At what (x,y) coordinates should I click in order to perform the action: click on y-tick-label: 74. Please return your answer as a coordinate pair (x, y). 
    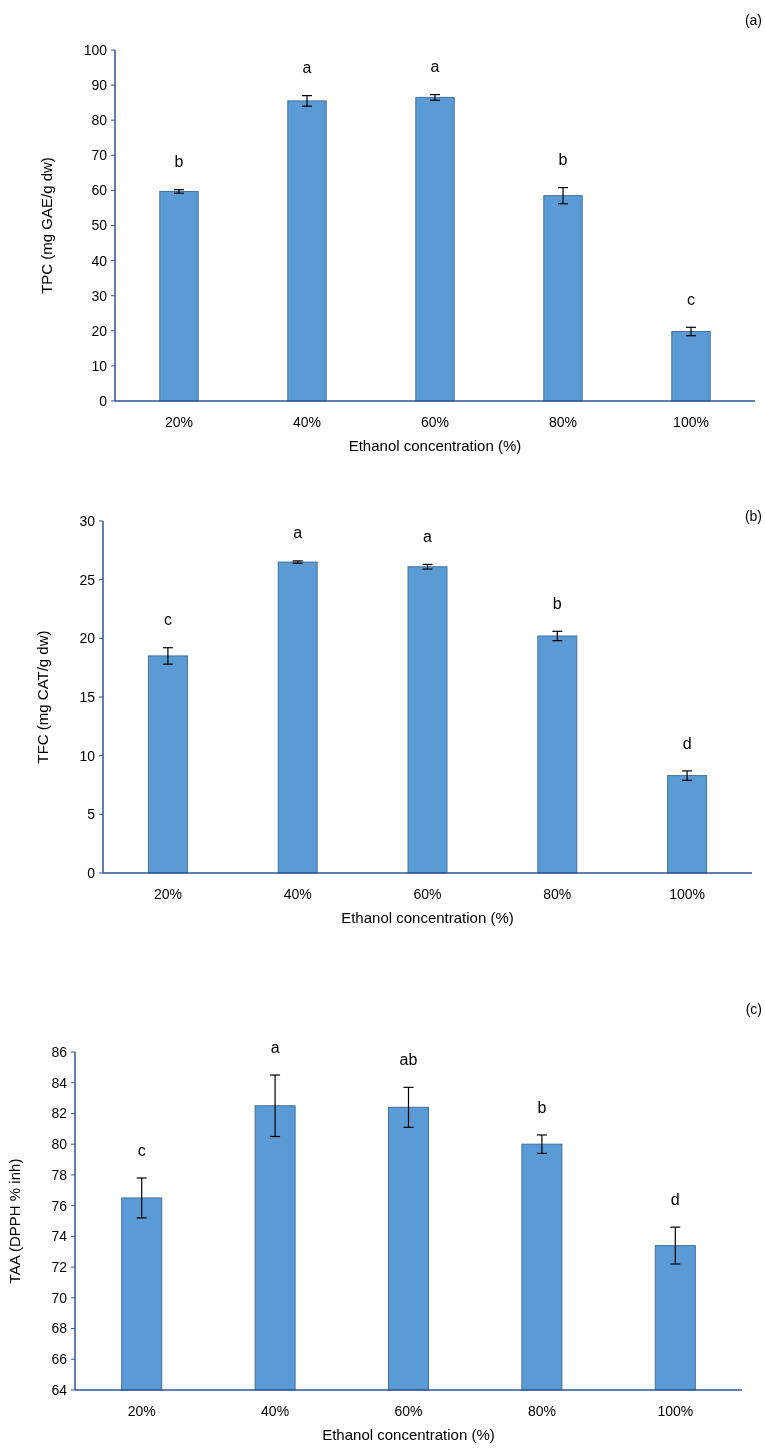
    Looking at the image, I should click on (59, 1236).